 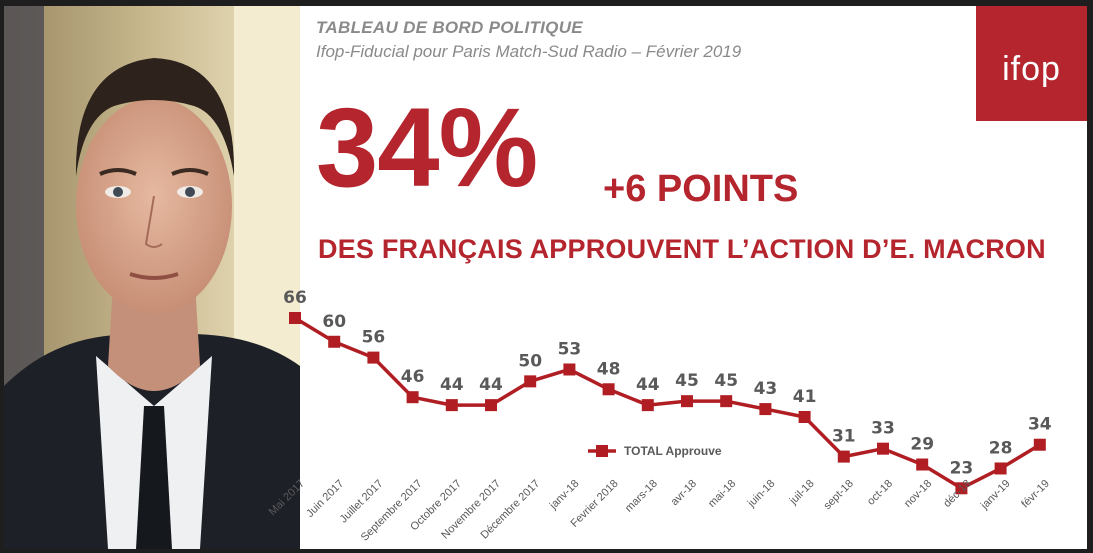 I want to click on x-tick-label: nov-18, so click(x=918, y=494).